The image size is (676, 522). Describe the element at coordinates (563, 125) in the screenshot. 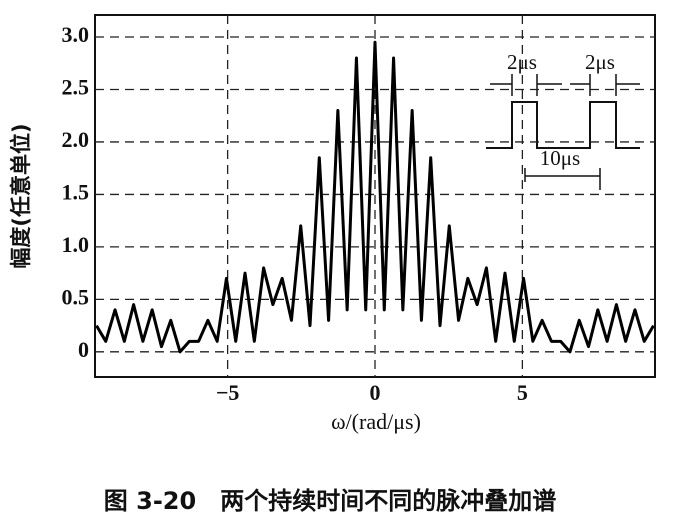

I see `pulse-diagram` at that location.